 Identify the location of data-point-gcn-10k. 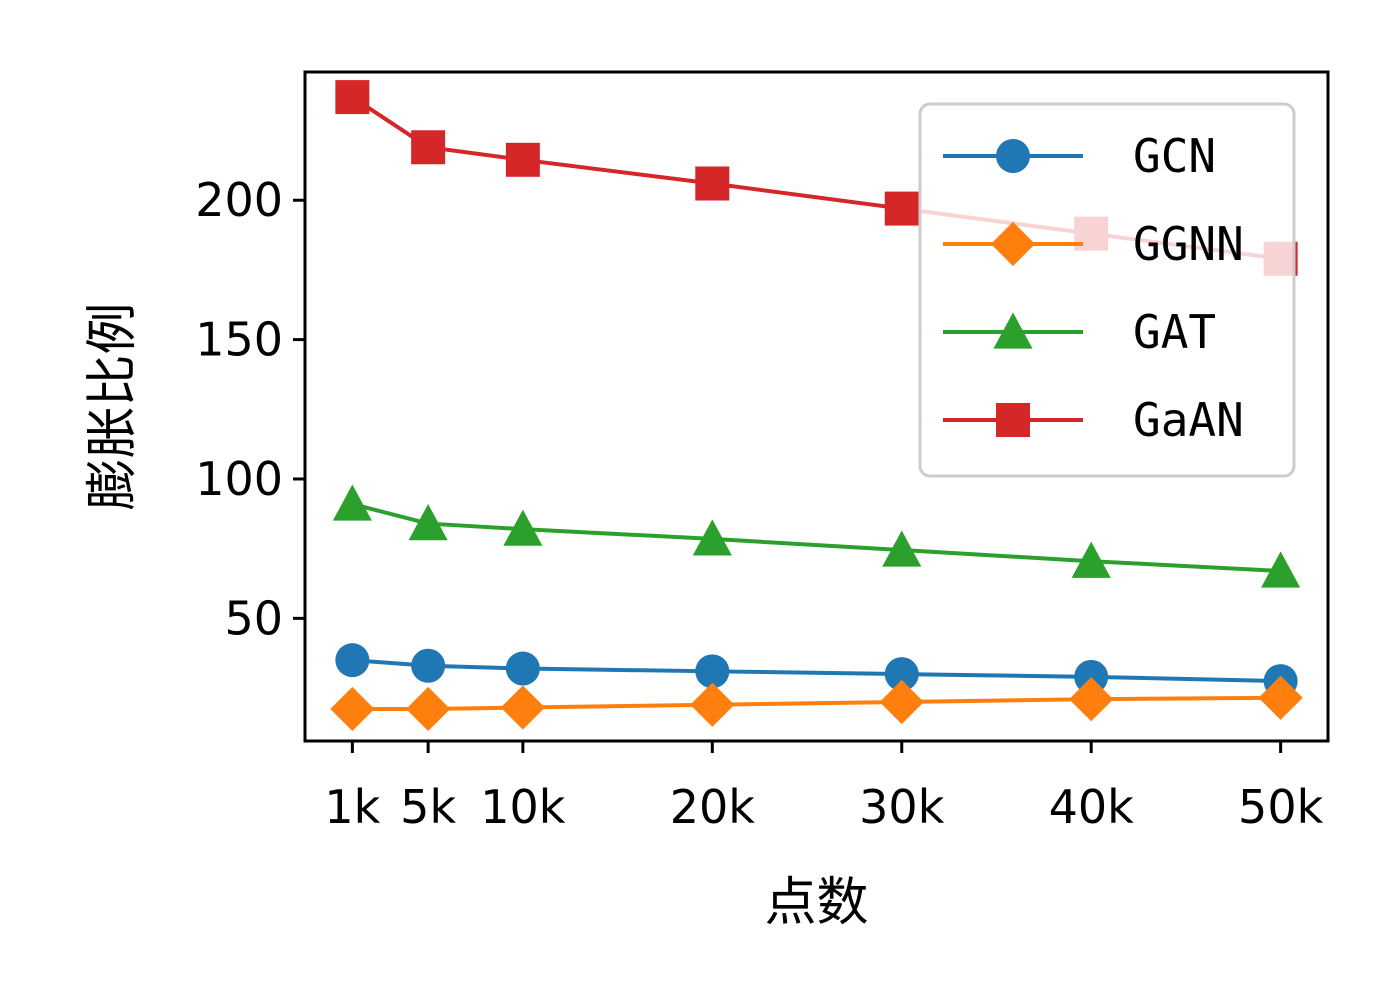
(522, 668).